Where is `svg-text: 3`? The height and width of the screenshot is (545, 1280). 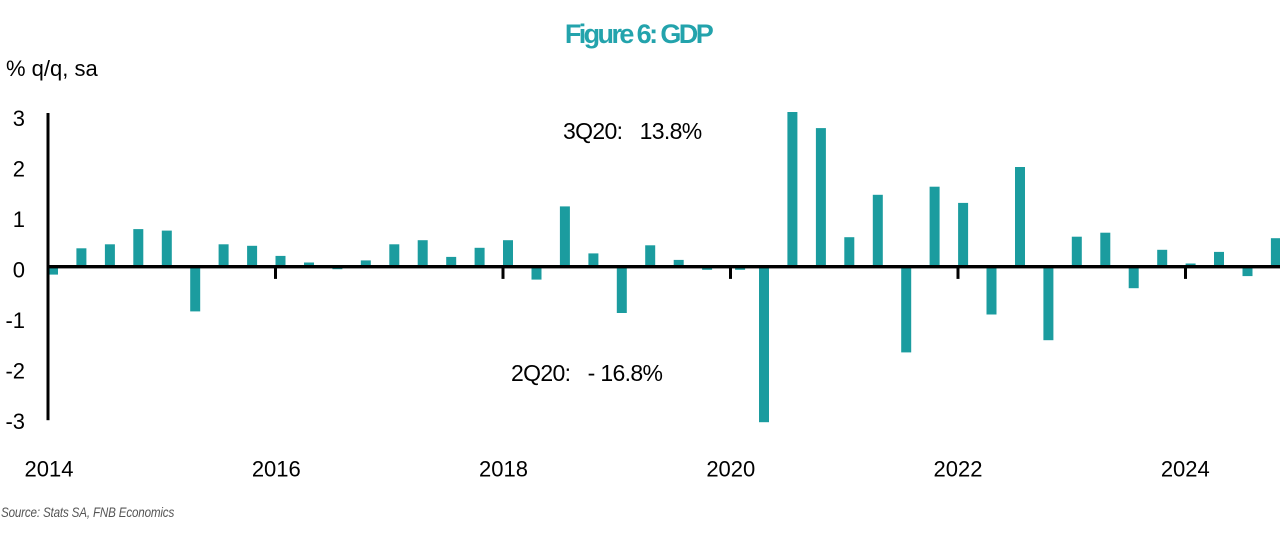
svg-text: 3 is located at coordinates (19, 118).